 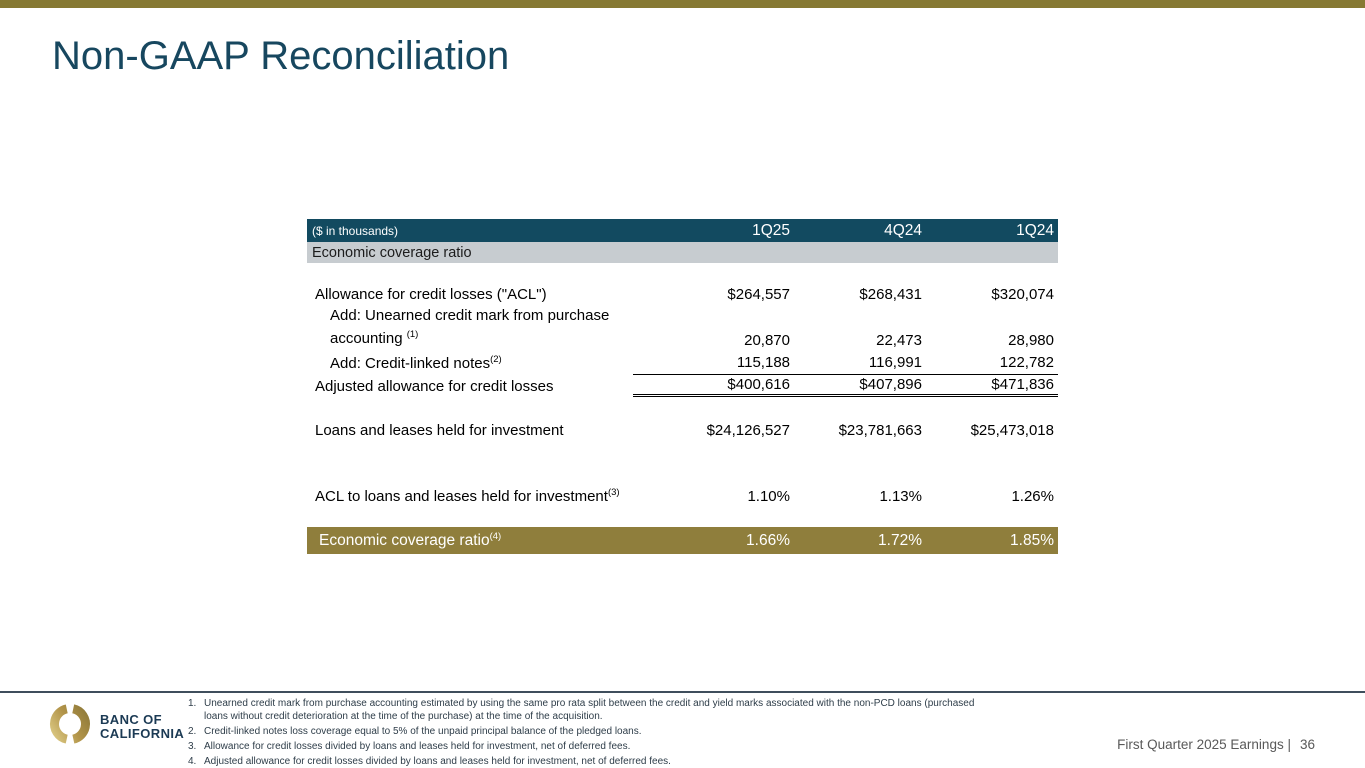 What do you see at coordinates (1022, 294) in the screenshot?
I see `cell-value: $320,074` at bounding box center [1022, 294].